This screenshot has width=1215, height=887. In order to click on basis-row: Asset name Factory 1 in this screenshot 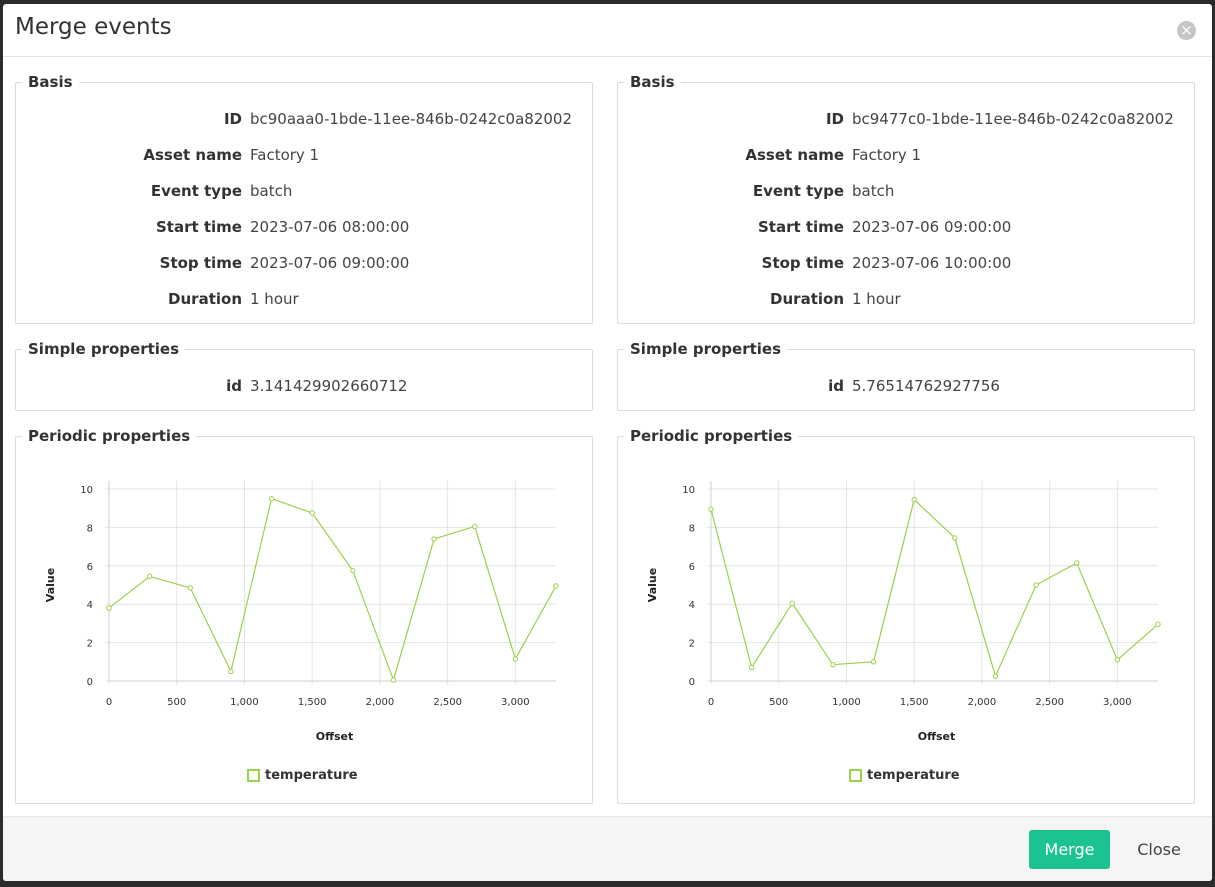, I will do `click(906, 155)`.